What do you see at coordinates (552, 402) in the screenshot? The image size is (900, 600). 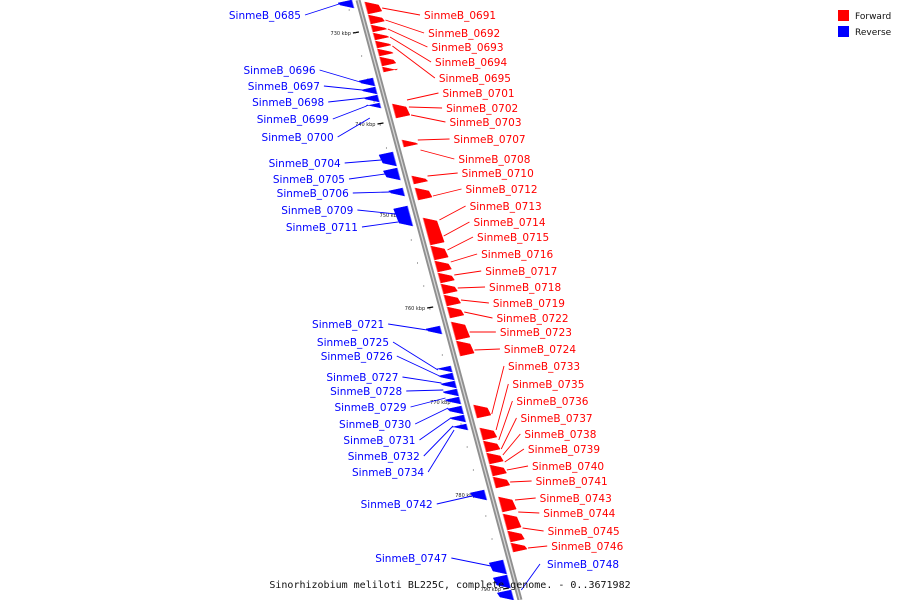 I see `gene-label-forward: SinmeB_0736` at bounding box center [552, 402].